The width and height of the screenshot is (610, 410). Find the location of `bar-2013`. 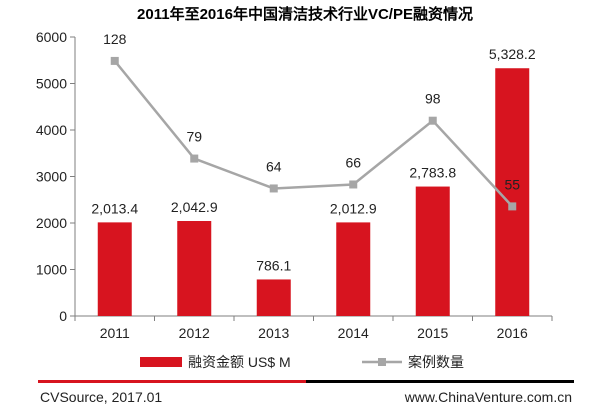

bar-2013 is located at coordinates (273, 297).